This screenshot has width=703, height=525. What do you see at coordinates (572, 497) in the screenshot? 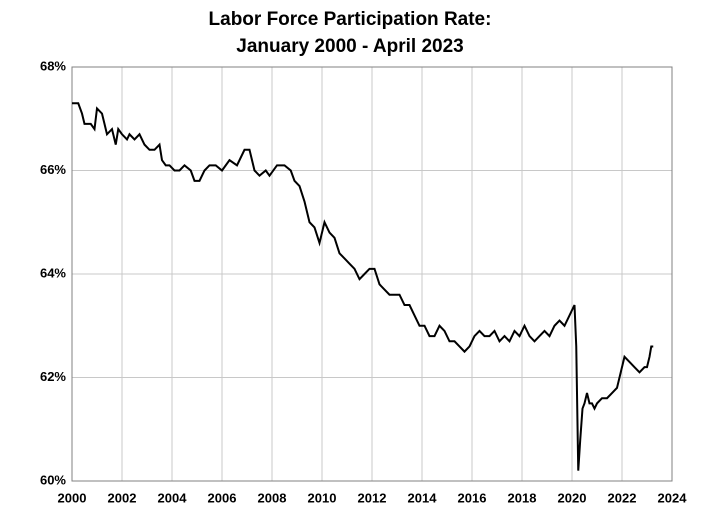
I see `x-tick-label: 2020` at bounding box center [572, 497].